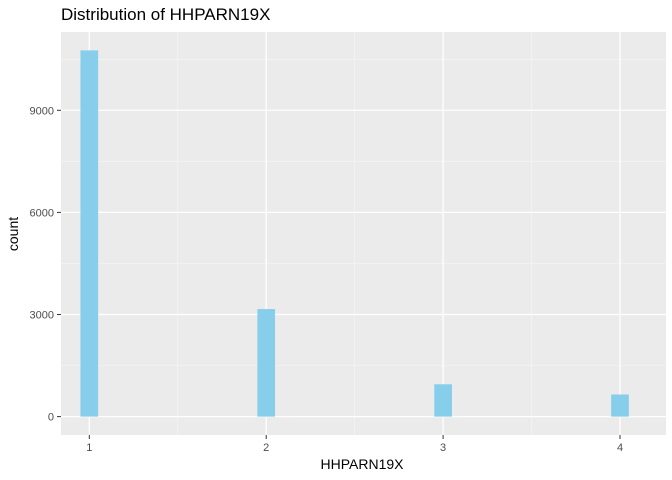 The image size is (672, 480). I want to click on y-axis-title: count, so click(13, 234).